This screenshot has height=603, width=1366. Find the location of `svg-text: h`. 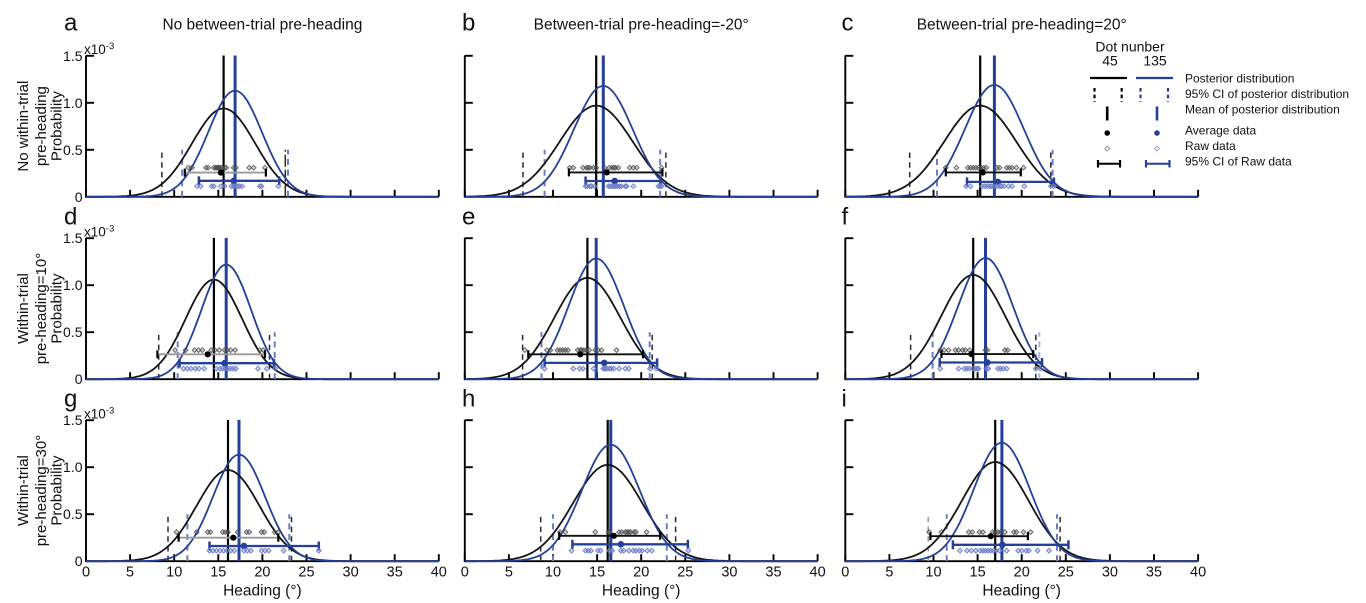

svg-text: h is located at coordinates (468, 399).